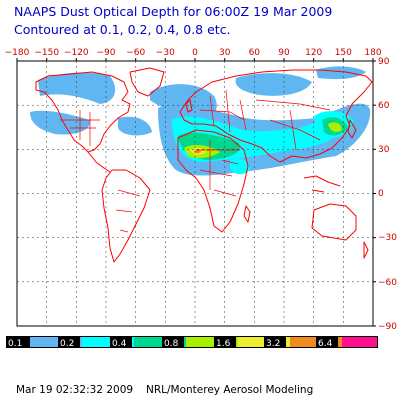 The image size is (409, 410). Describe the element at coordinates (273, 344) in the screenshot. I see `legend-label: 3.2` at that location.